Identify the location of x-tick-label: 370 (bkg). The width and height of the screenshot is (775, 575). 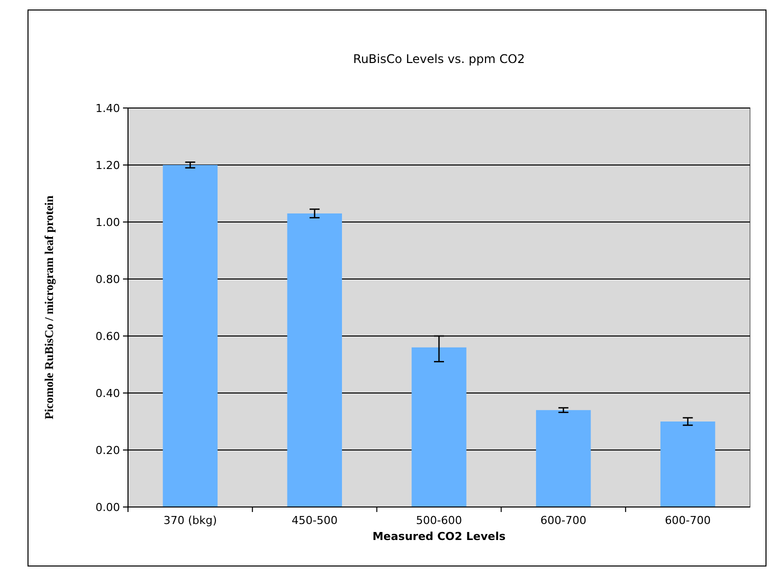
(190, 520).